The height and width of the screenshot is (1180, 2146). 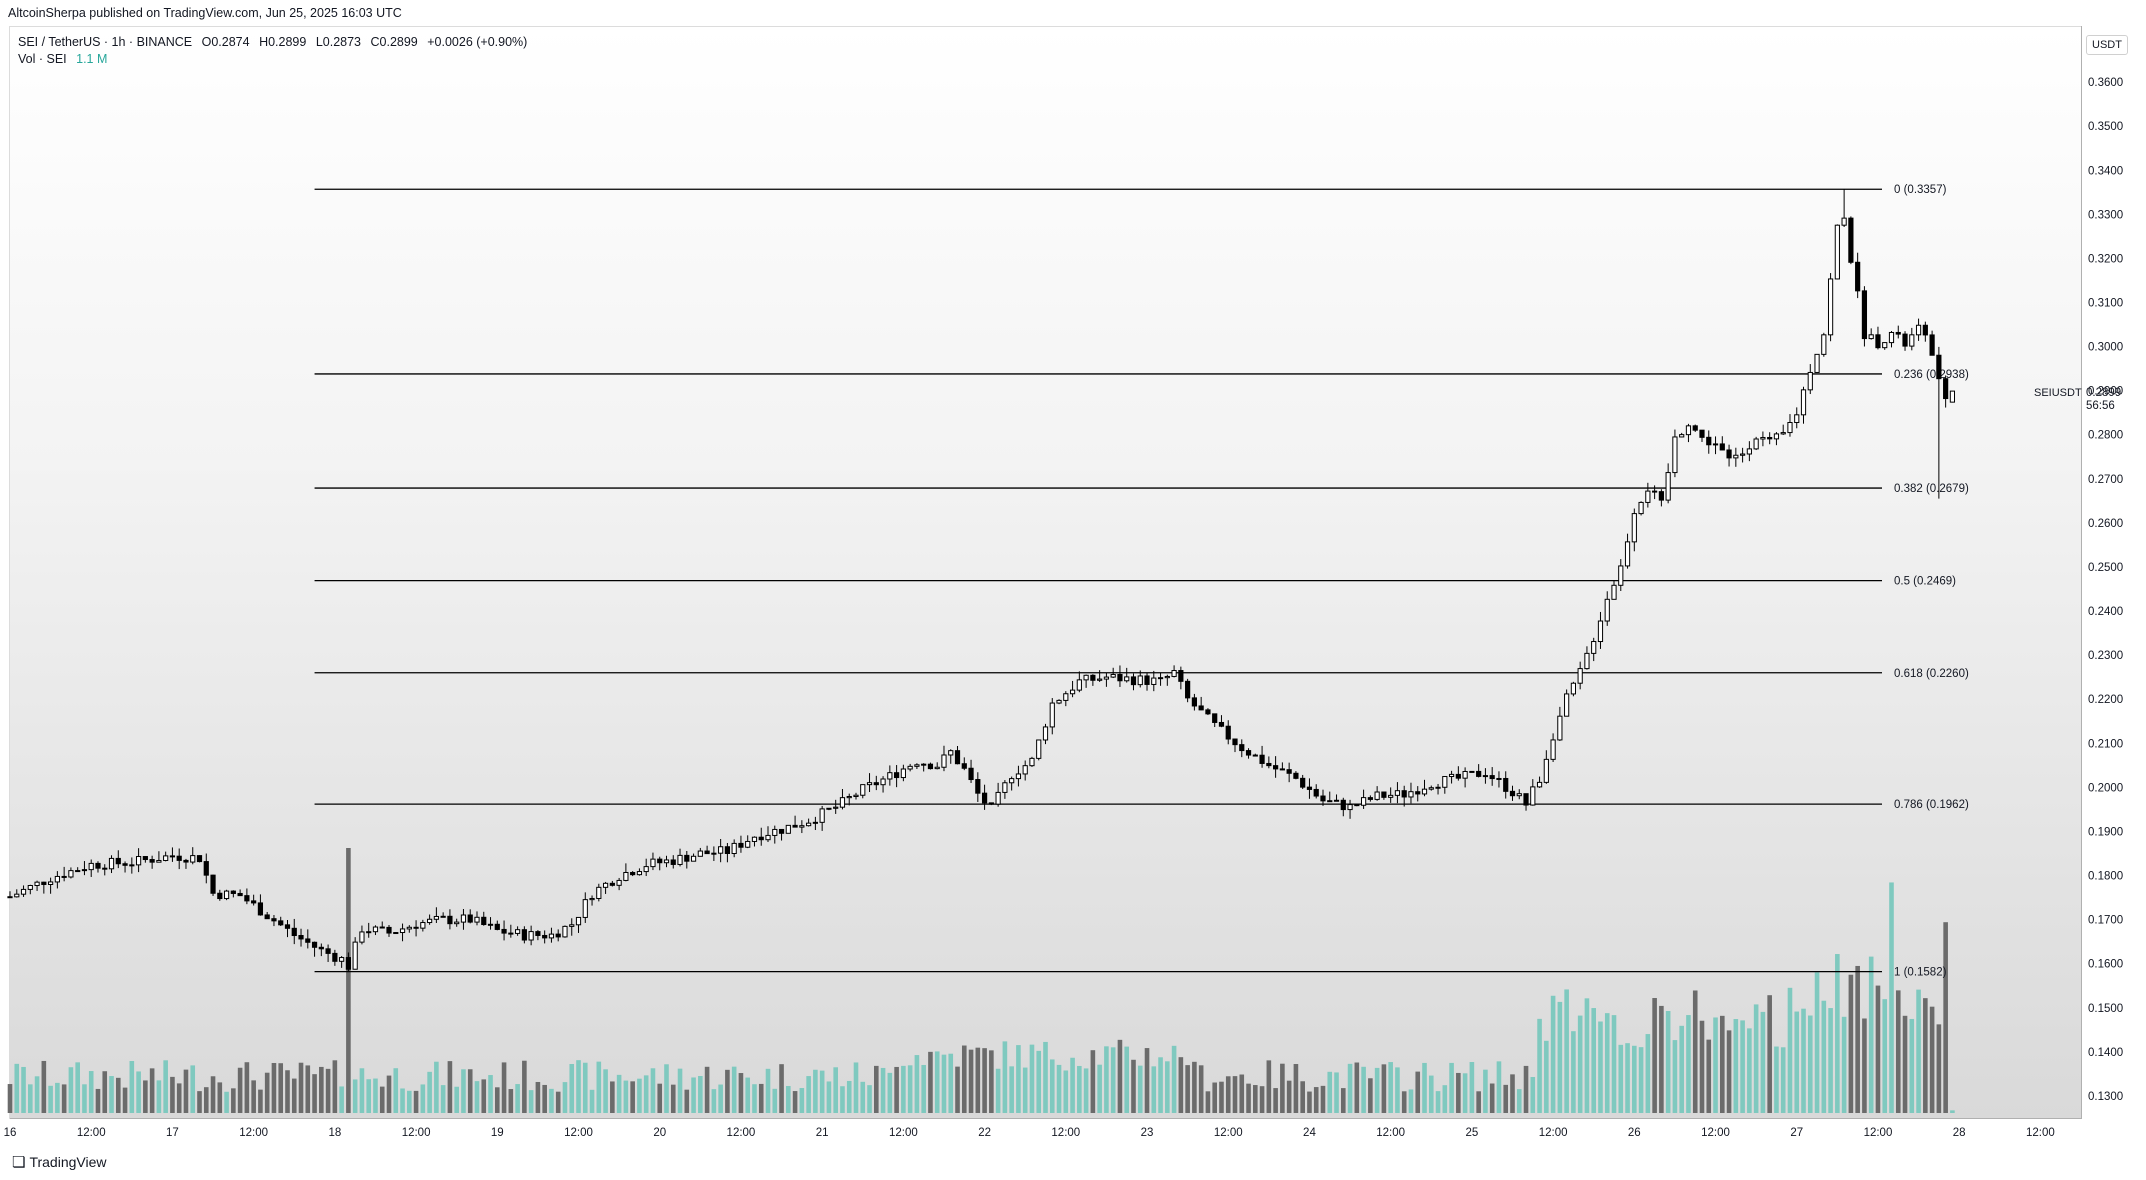 What do you see at coordinates (2105, 744) in the screenshot?
I see `price-tick-label: 0.2100` at bounding box center [2105, 744].